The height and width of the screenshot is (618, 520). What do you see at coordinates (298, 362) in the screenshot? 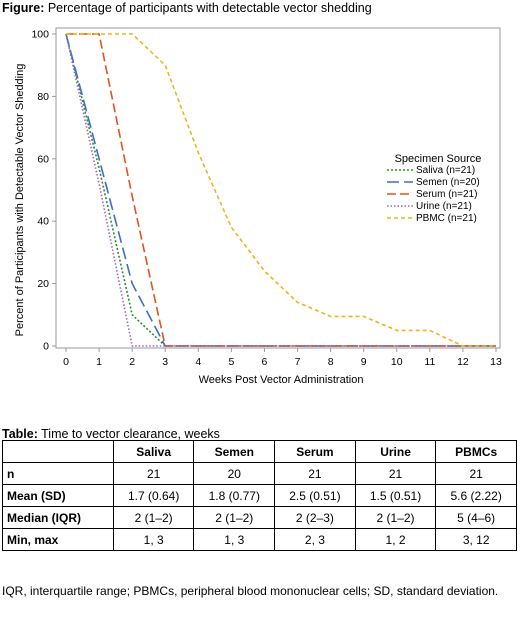
I see `x-tick-label: 7` at bounding box center [298, 362].